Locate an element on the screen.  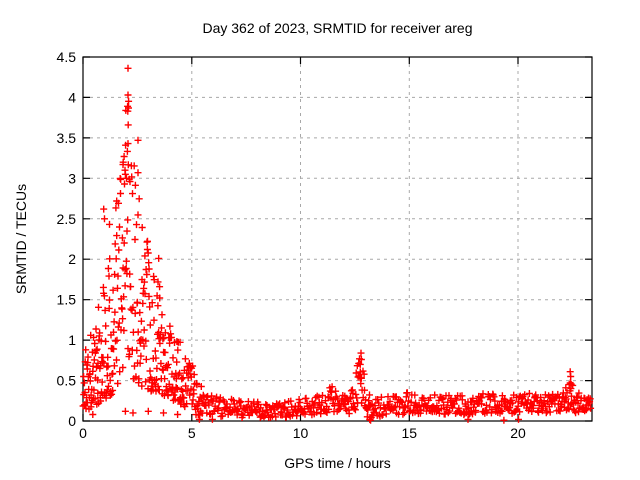
x-tick-label: 10 is located at coordinates (301, 433).